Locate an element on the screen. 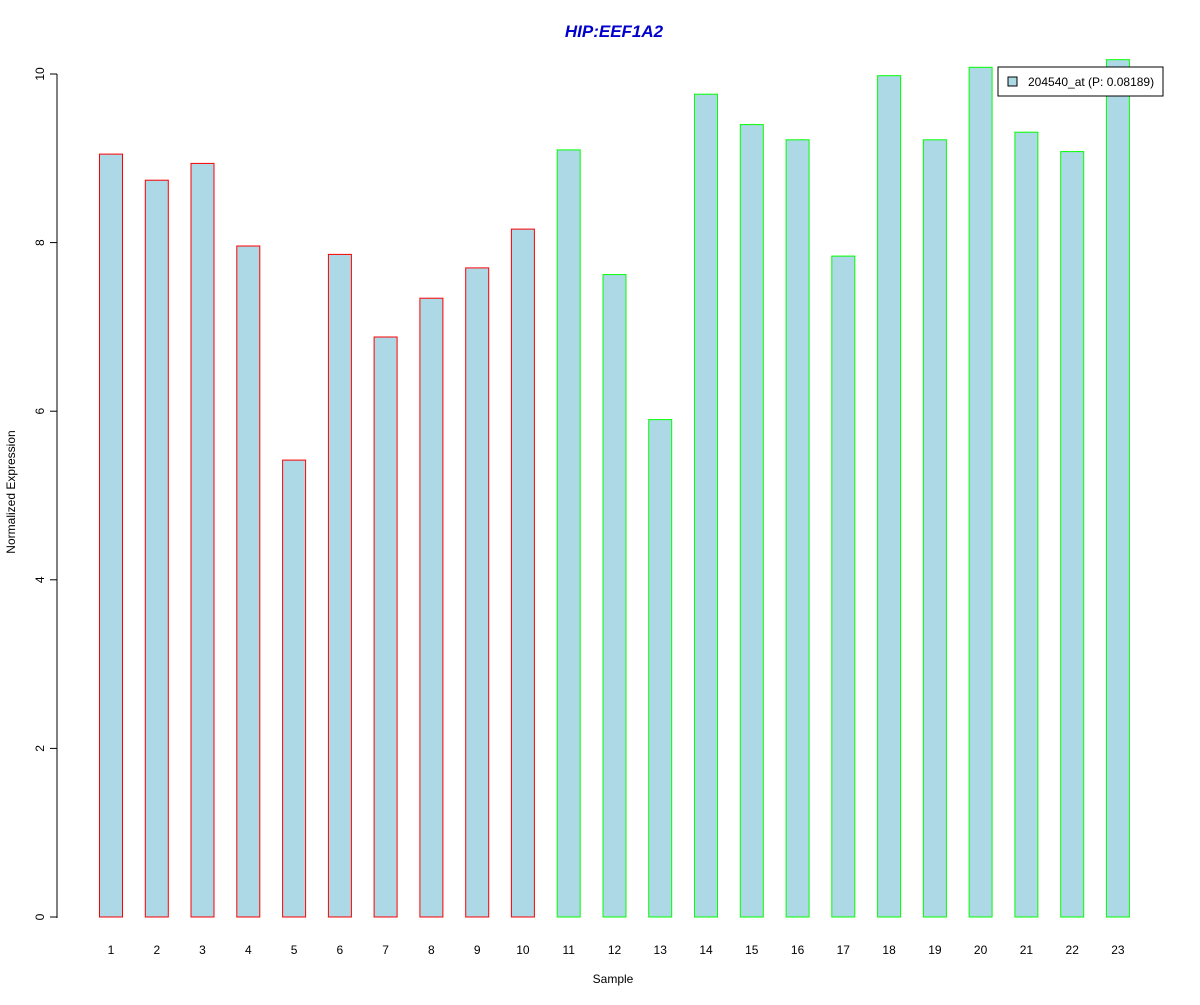 The width and height of the screenshot is (1200, 1005). x-tick-label: 3 is located at coordinates (202, 950).